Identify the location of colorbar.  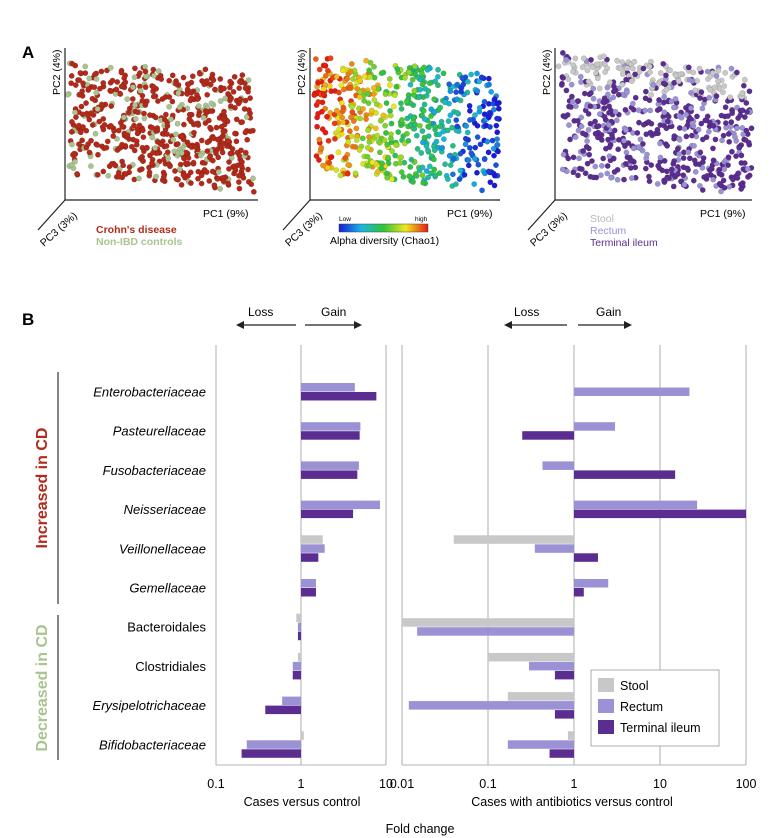
(383, 228).